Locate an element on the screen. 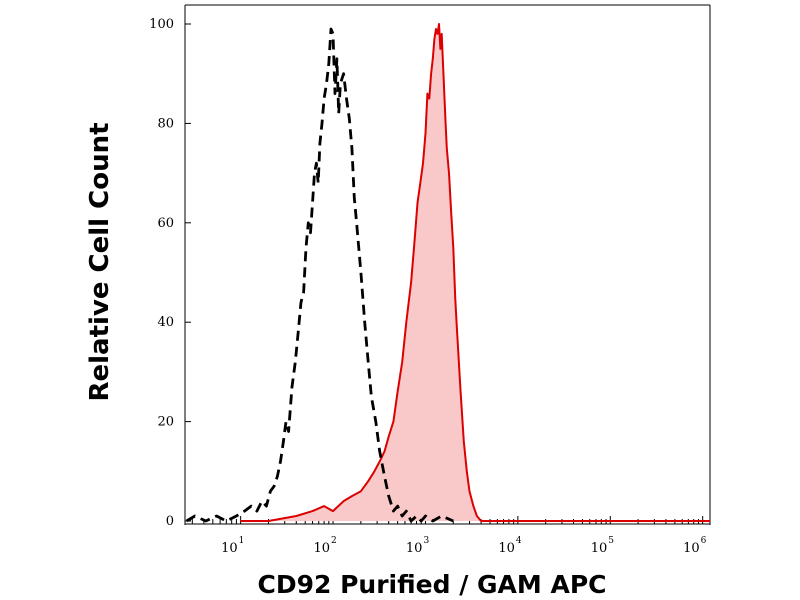  x-tick-label-exp: 6 is located at coordinates (704, 541).